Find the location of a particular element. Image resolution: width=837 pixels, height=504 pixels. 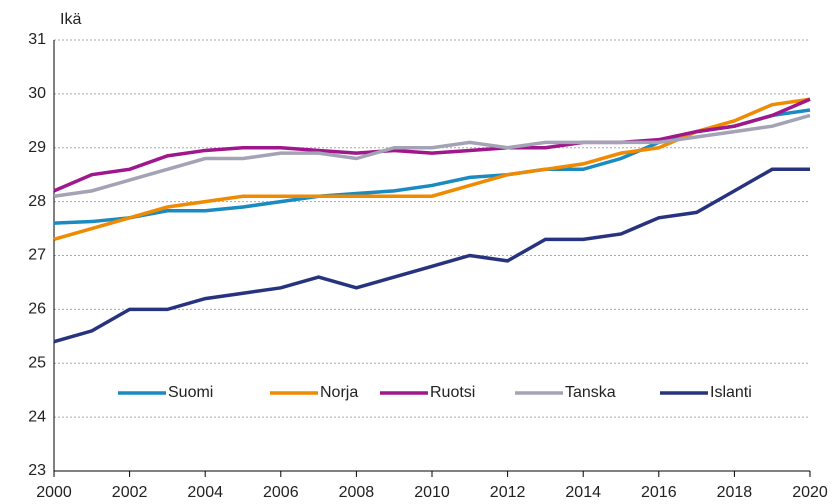

x-tick-label: 2008 is located at coordinates (357, 492).